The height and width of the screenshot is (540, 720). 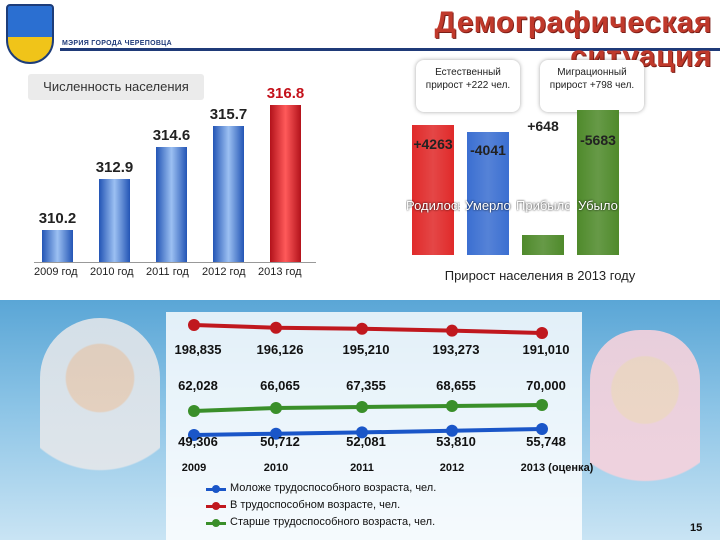 What do you see at coordinates (645, 430) in the screenshot?
I see `mother-child-photo` at bounding box center [645, 430].